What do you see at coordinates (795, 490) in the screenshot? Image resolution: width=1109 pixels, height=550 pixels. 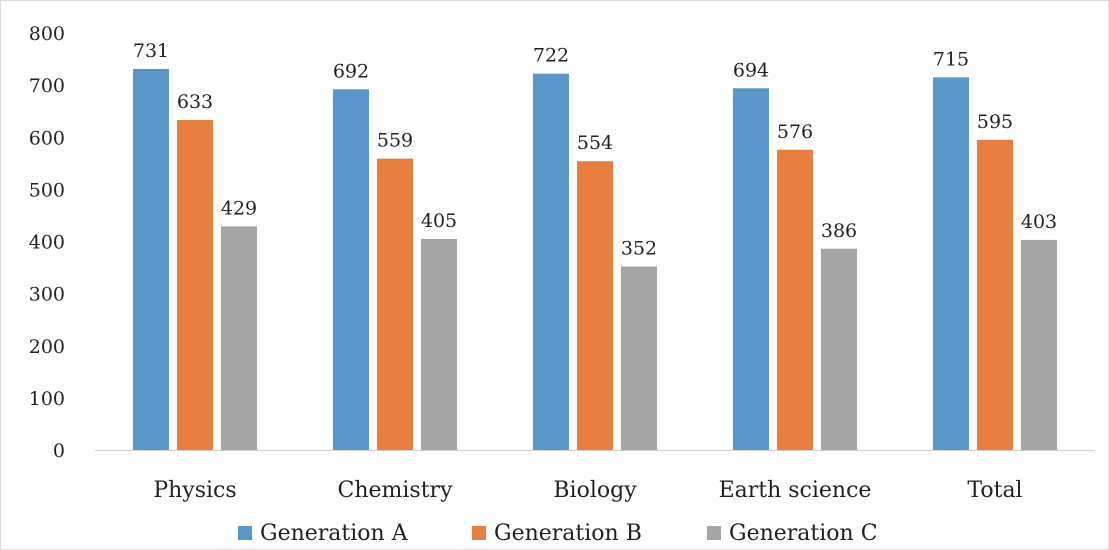 I see `x-category-label: Earth science` at bounding box center [795, 490].